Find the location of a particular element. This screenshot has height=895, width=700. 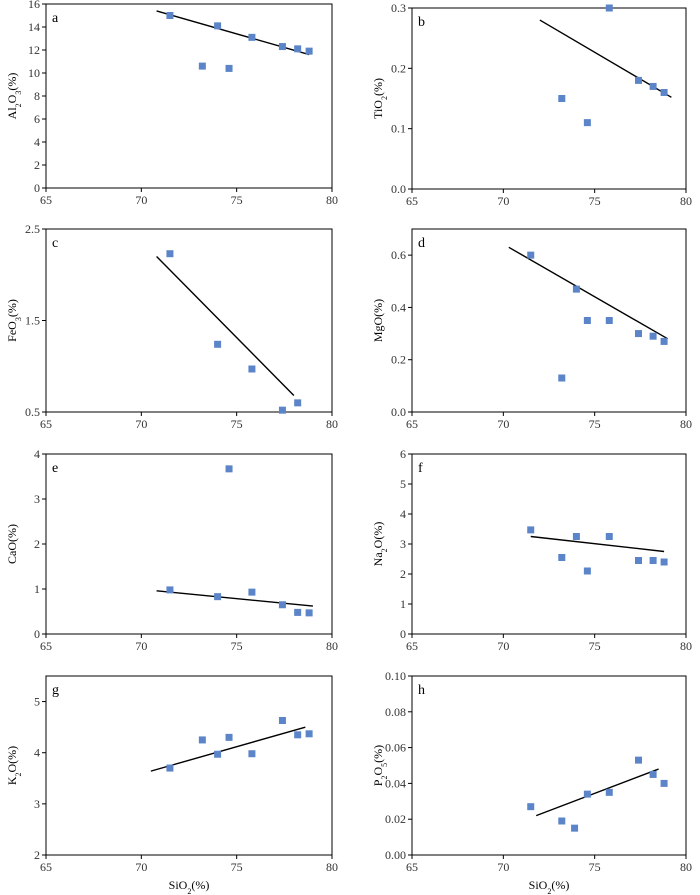

y-tick-label: 0.2 is located at coordinates (398, 360).